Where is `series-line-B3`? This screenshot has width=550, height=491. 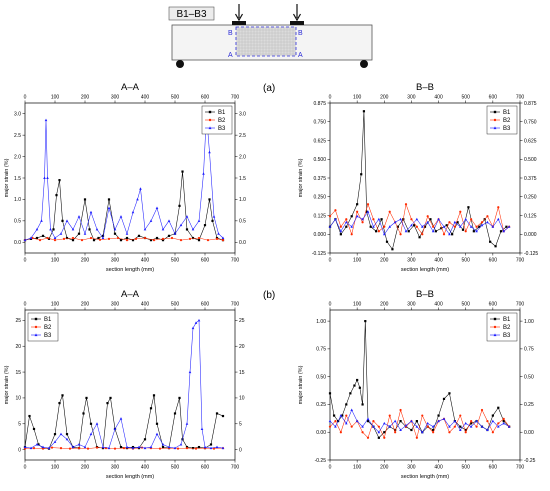 series-line-B3 is located at coordinates (124, 177).